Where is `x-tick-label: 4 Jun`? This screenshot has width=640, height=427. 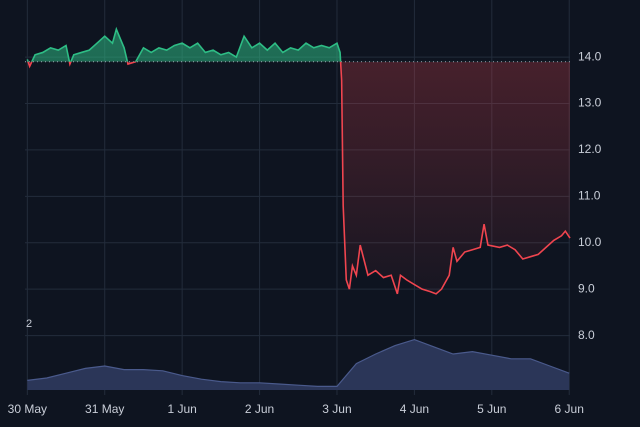 x-tick-label: 4 Jun is located at coordinates (414, 409).